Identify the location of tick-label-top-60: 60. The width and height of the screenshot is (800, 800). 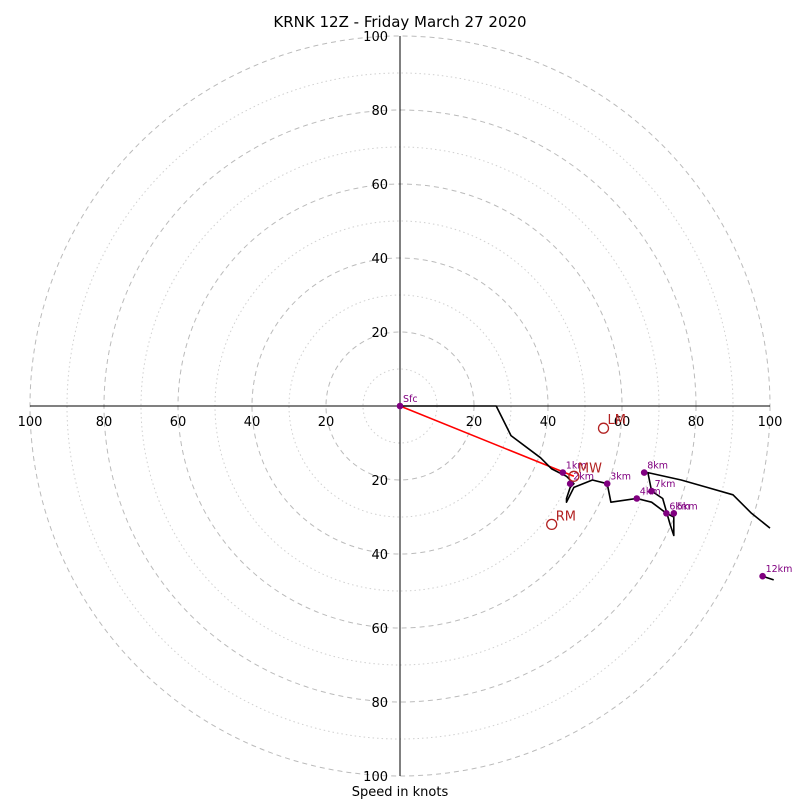
(379, 185).